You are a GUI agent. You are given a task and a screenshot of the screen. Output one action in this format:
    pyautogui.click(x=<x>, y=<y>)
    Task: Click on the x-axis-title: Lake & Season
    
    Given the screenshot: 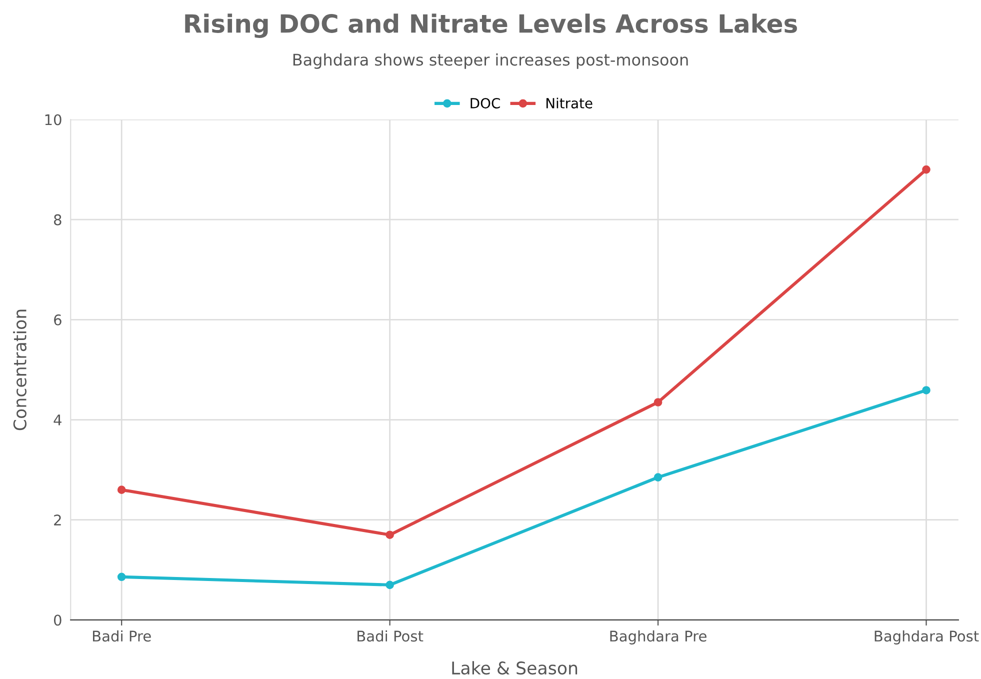 What is the action you would take?
    pyautogui.click(x=515, y=668)
    